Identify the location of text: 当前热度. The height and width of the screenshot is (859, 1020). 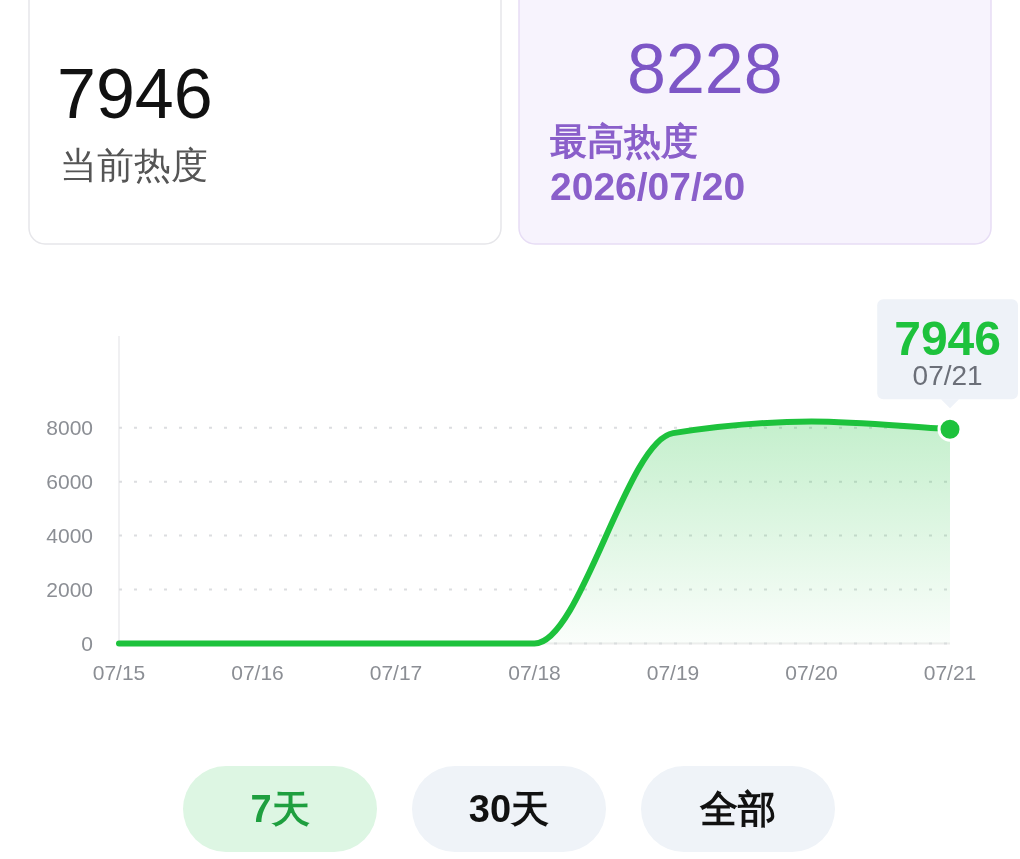
(134, 165).